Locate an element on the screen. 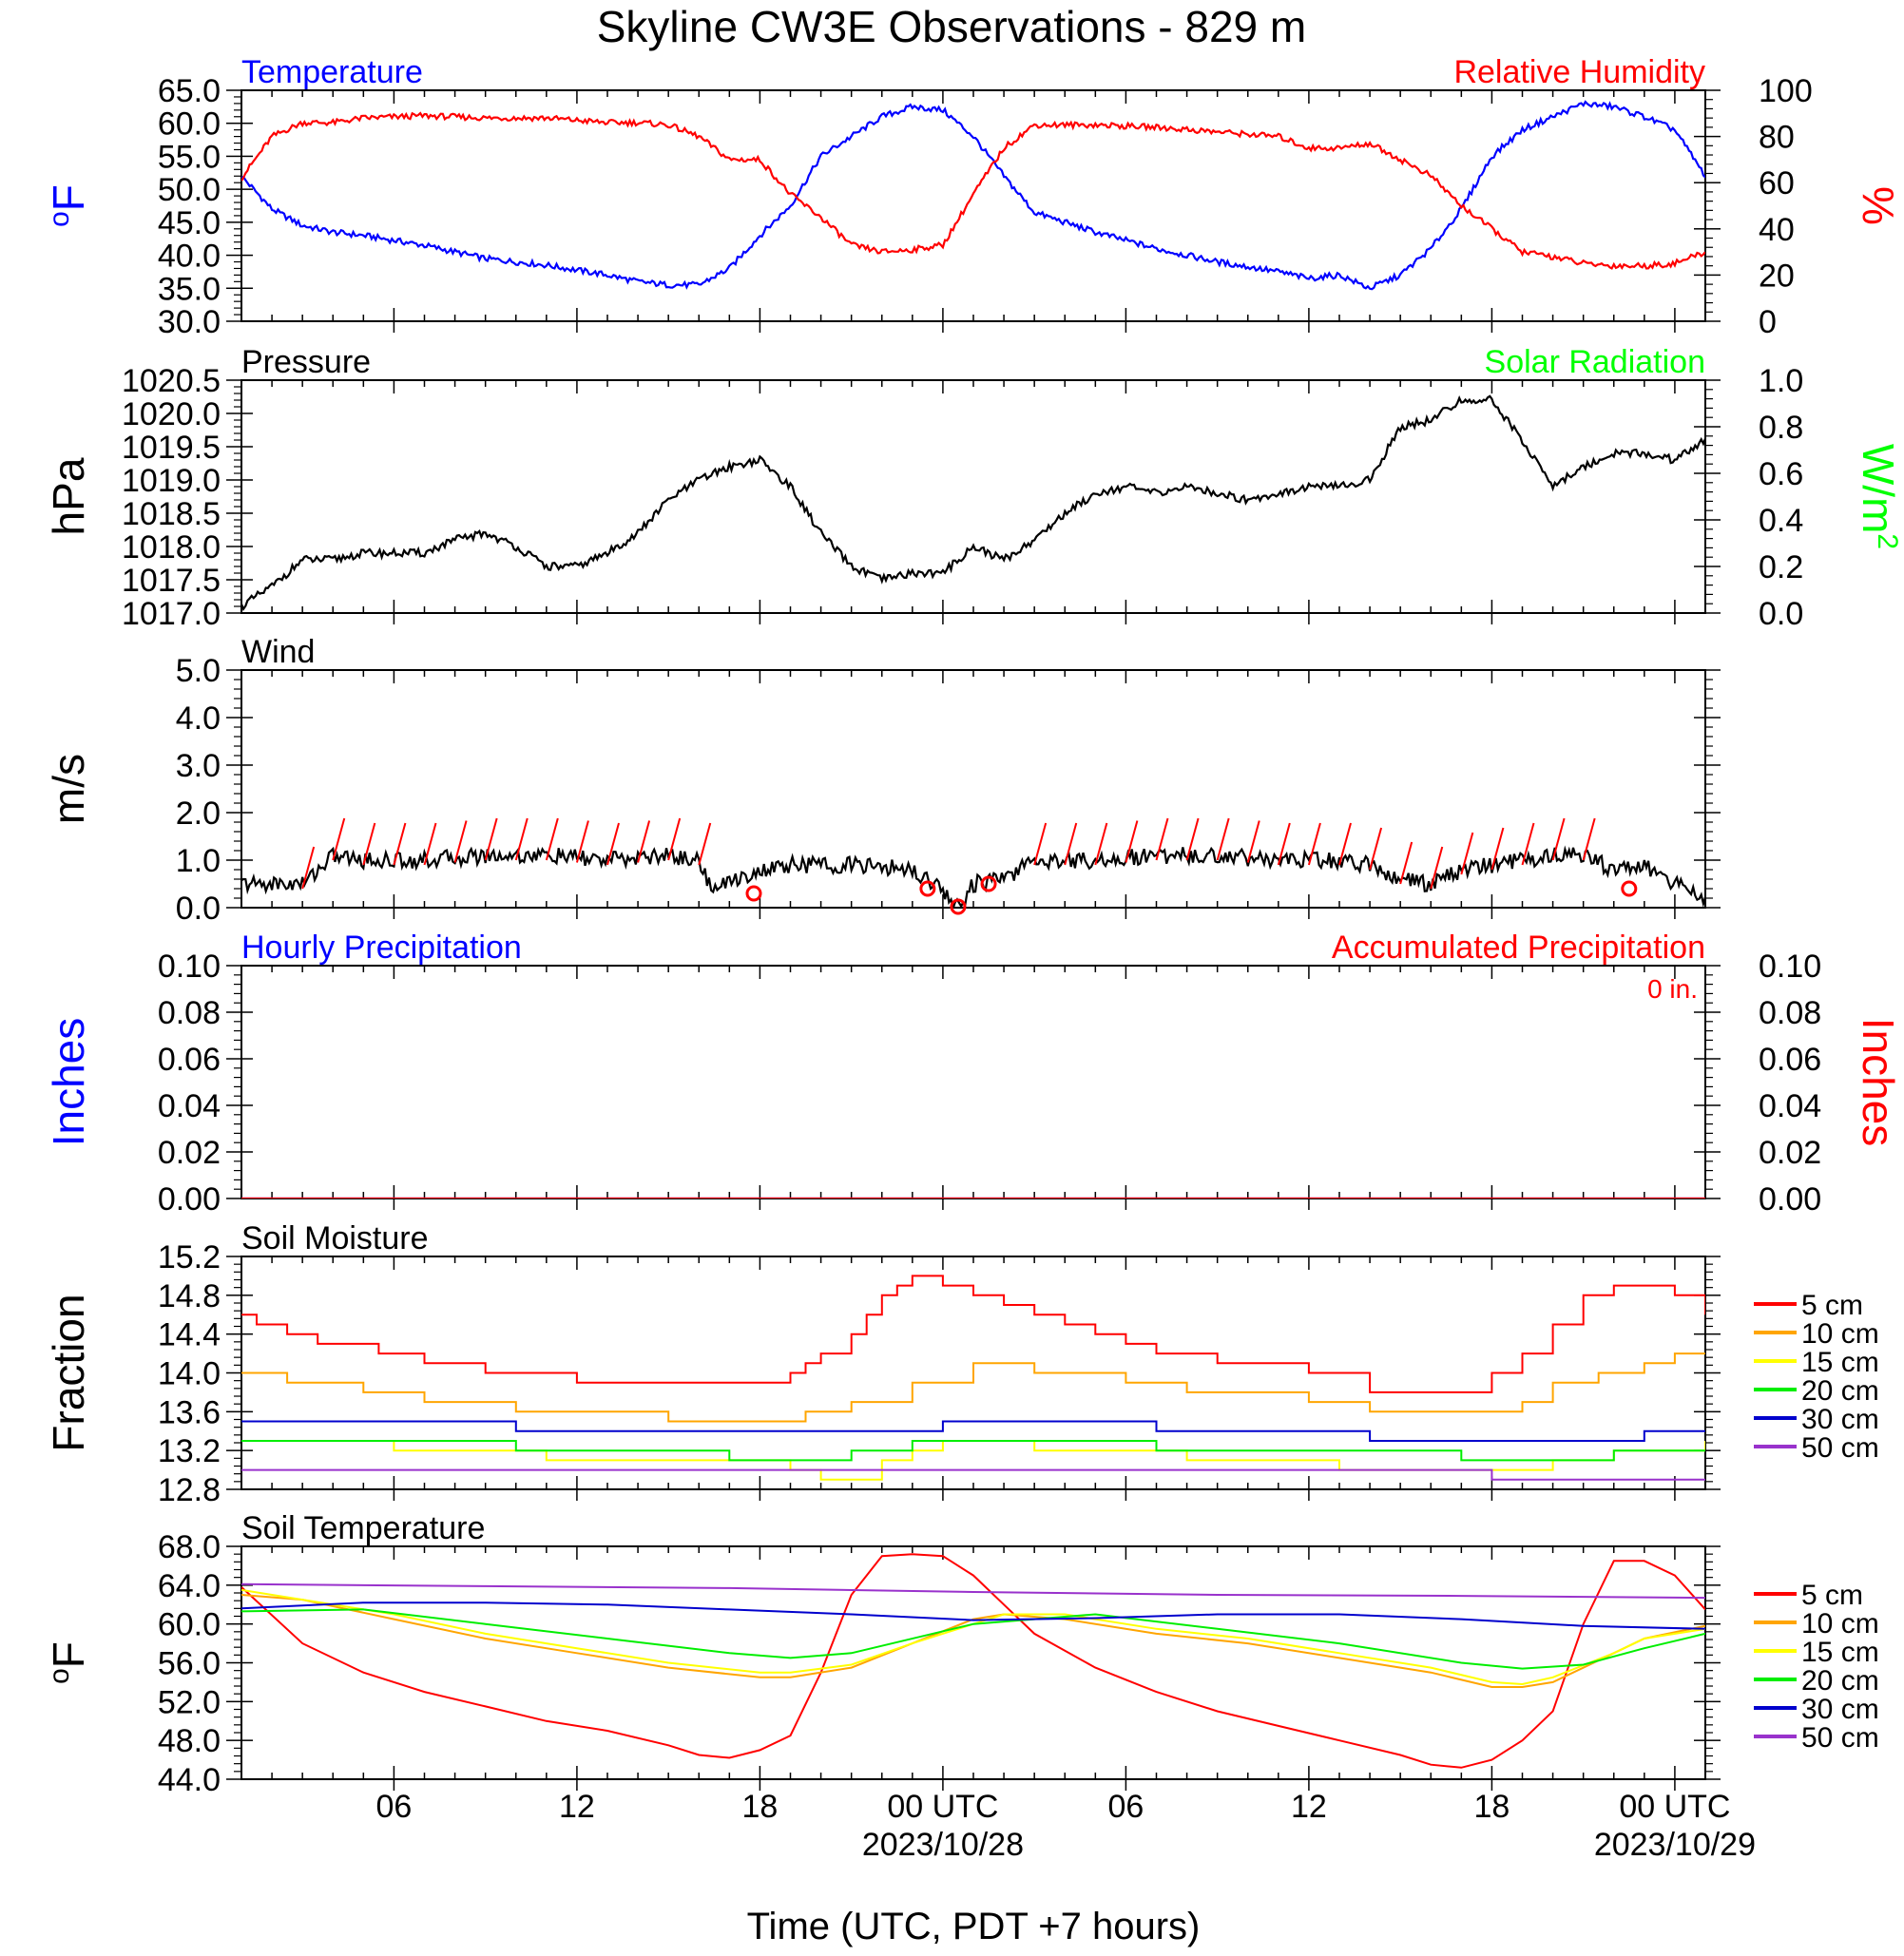 The image size is (1904, 1956). y-tick-label: 1.0 is located at coordinates (198, 861).